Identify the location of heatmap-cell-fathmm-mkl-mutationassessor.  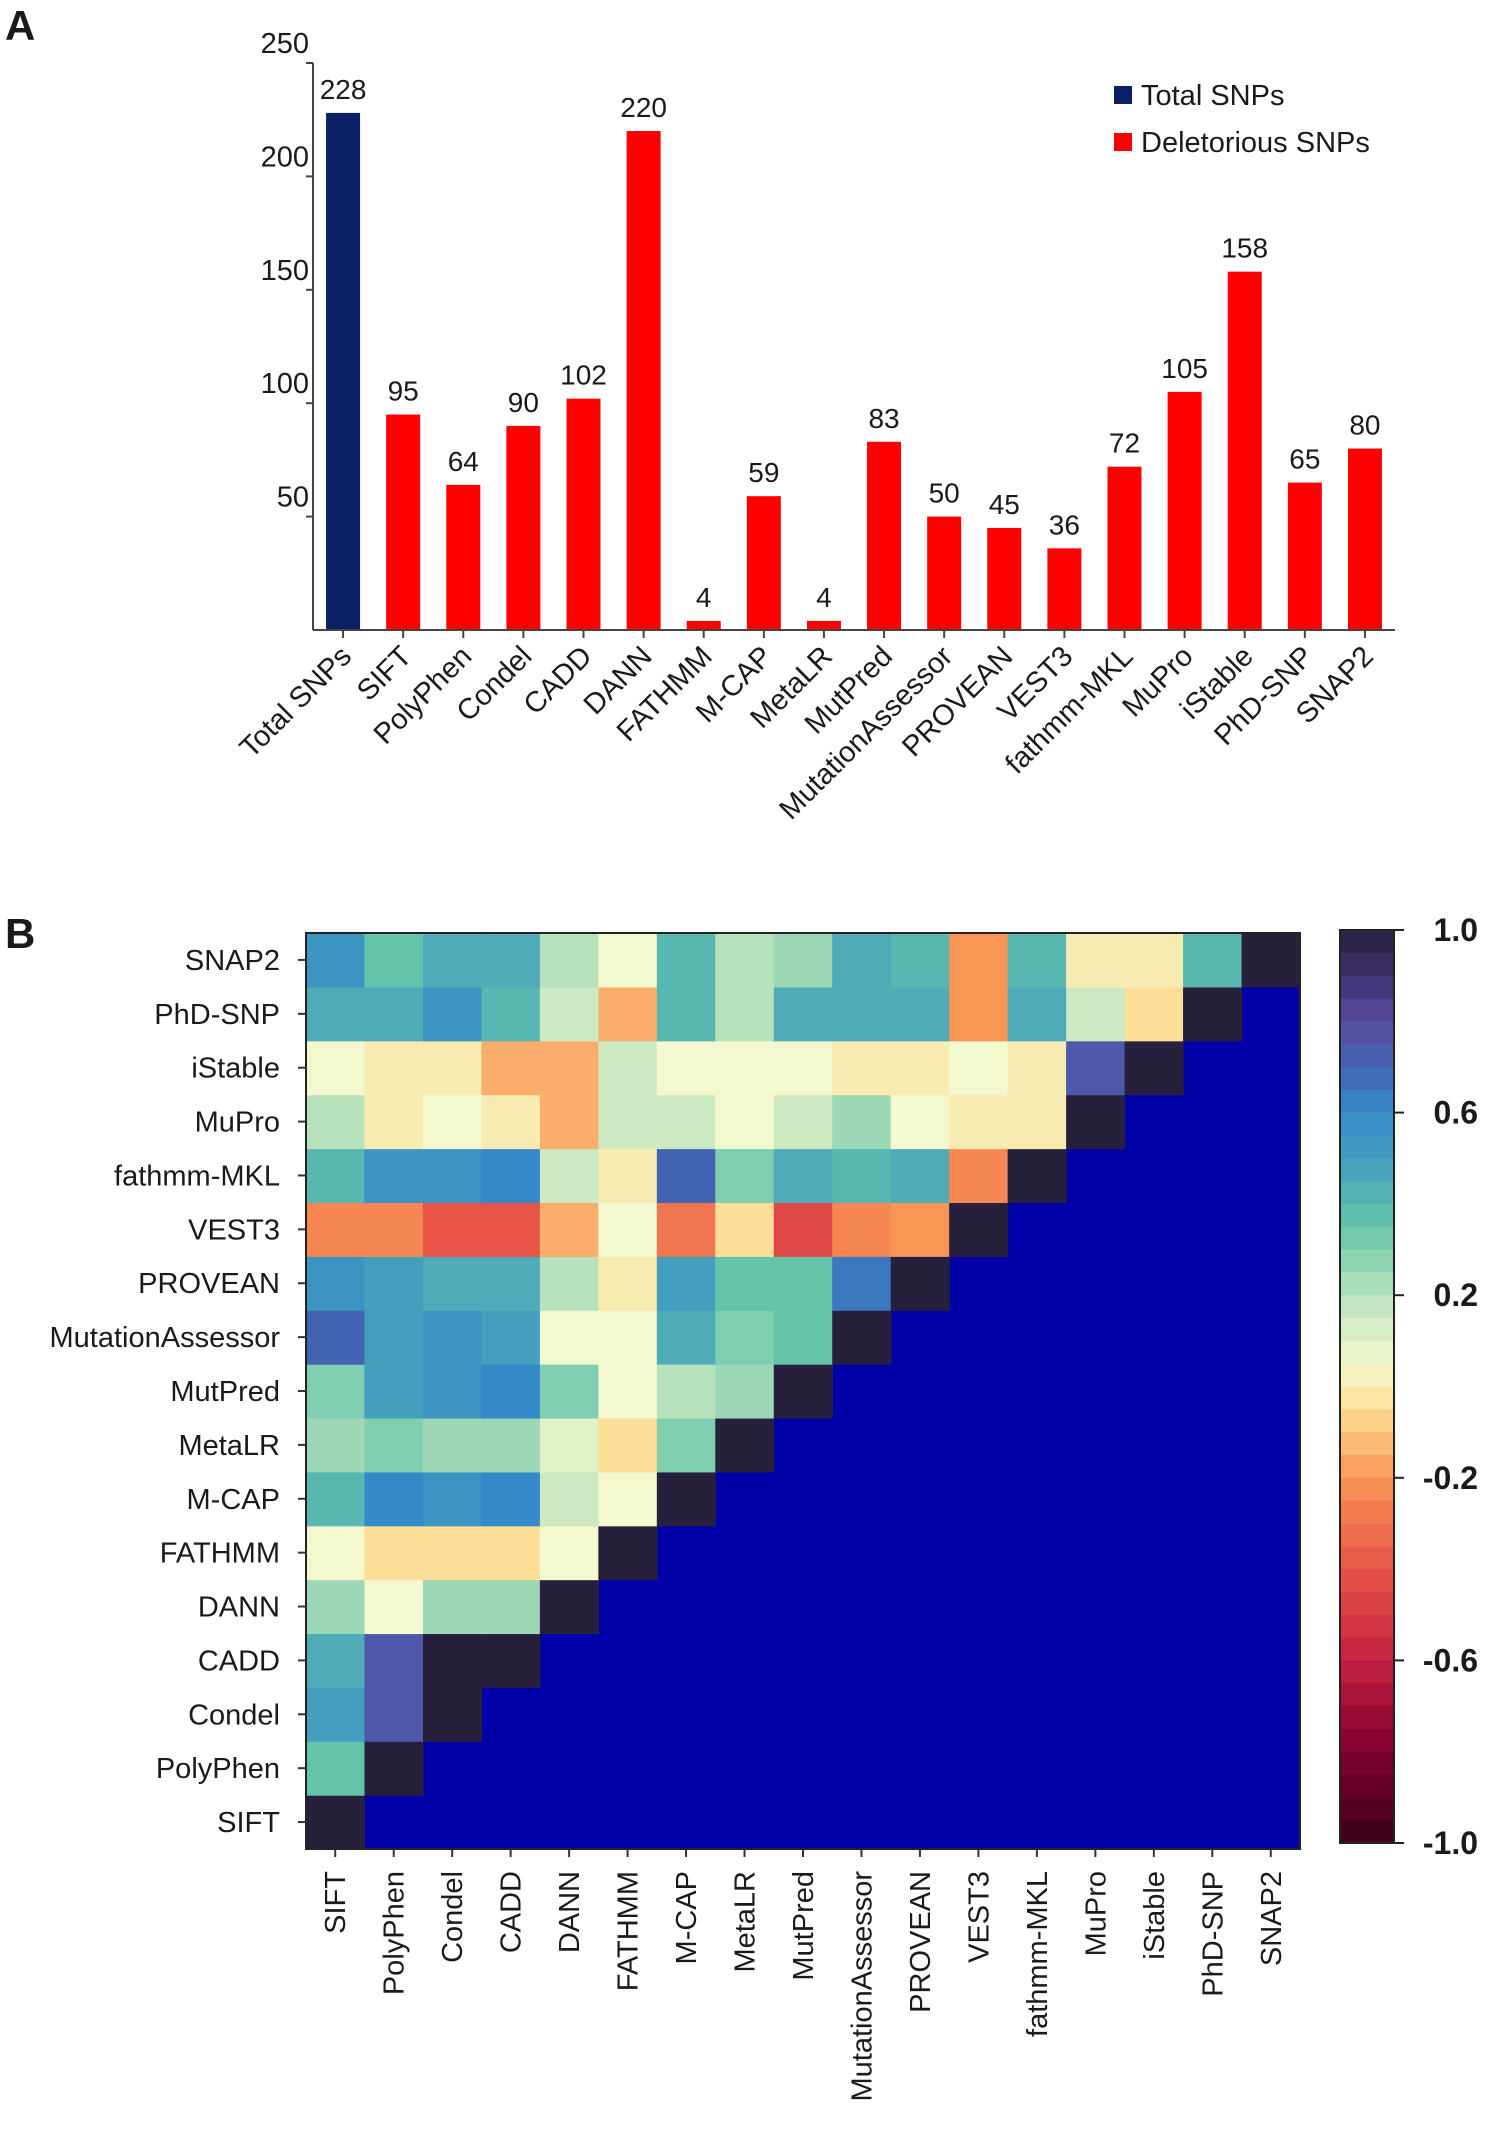
(862, 1176).